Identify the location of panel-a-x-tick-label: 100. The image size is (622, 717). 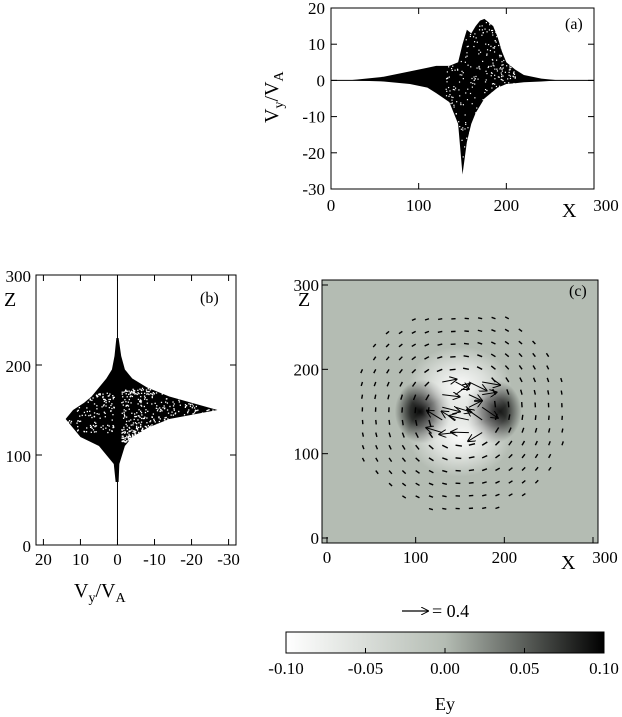
(419, 205).